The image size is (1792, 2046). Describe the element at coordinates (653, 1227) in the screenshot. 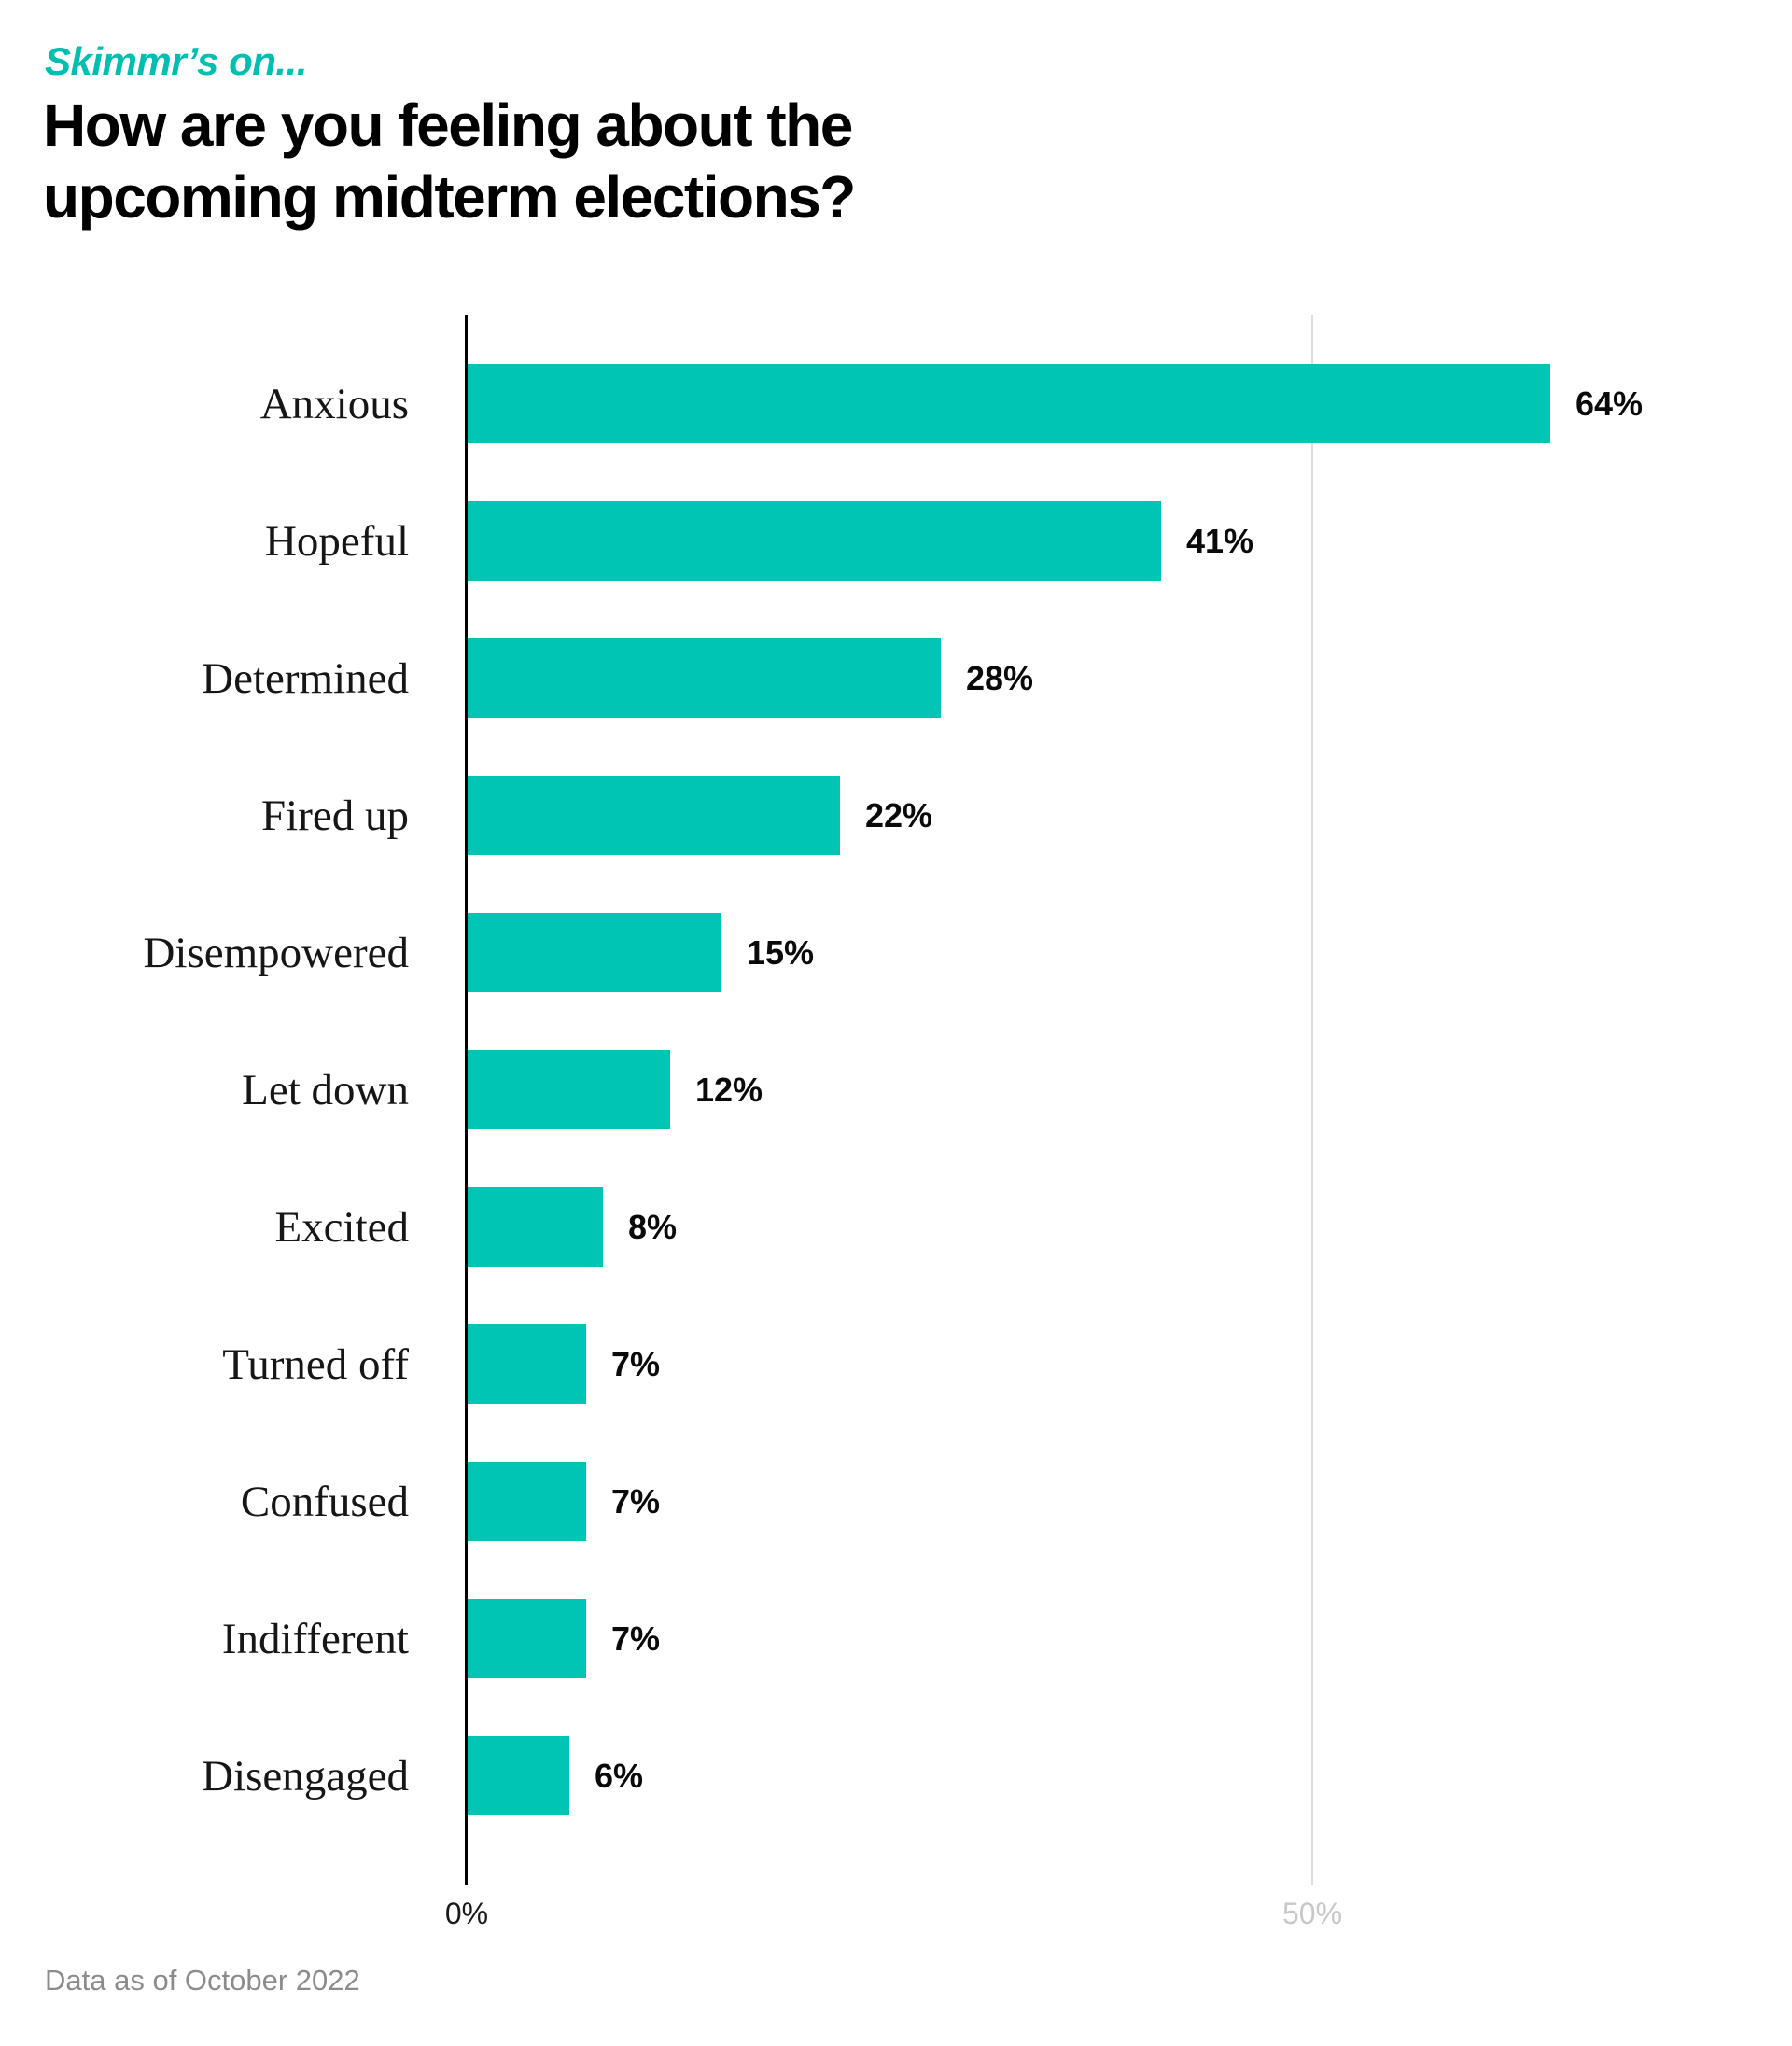

I see `value-label: 8%` at that location.